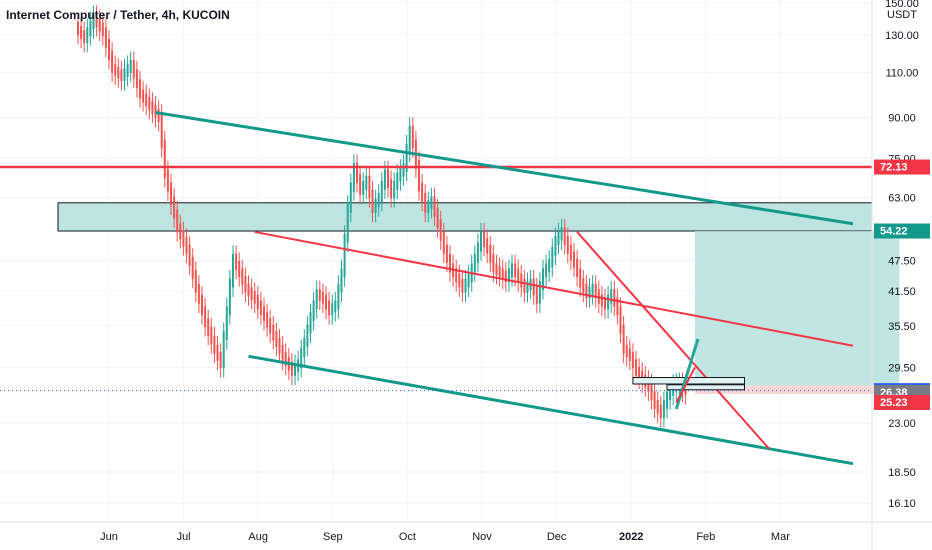 This screenshot has width=932, height=550. What do you see at coordinates (780, 537) in the screenshot?
I see `x-tick-label: Mar` at bounding box center [780, 537].